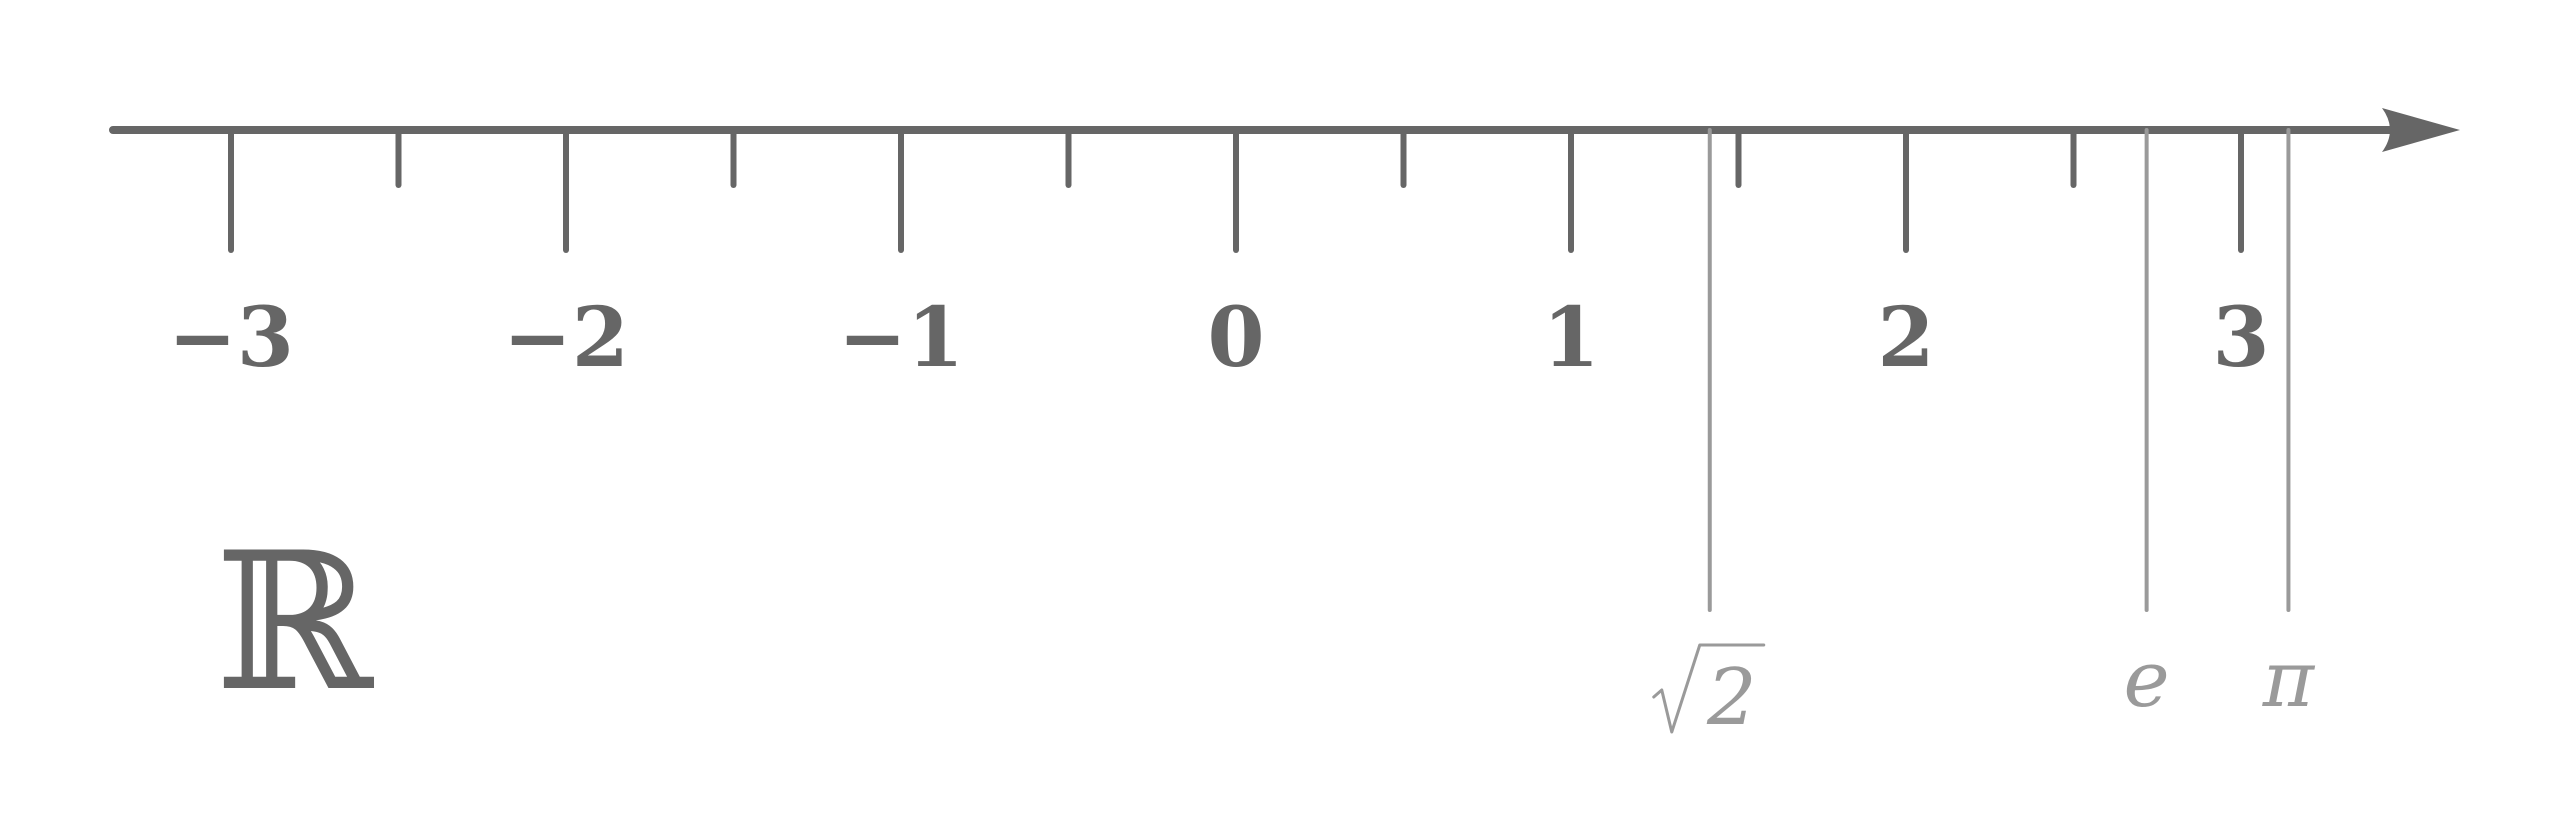 This screenshot has height=836, width=2560. What do you see at coordinates (2147, 680) in the screenshot?
I see `constant-label-e: e` at bounding box center [2147, 680].